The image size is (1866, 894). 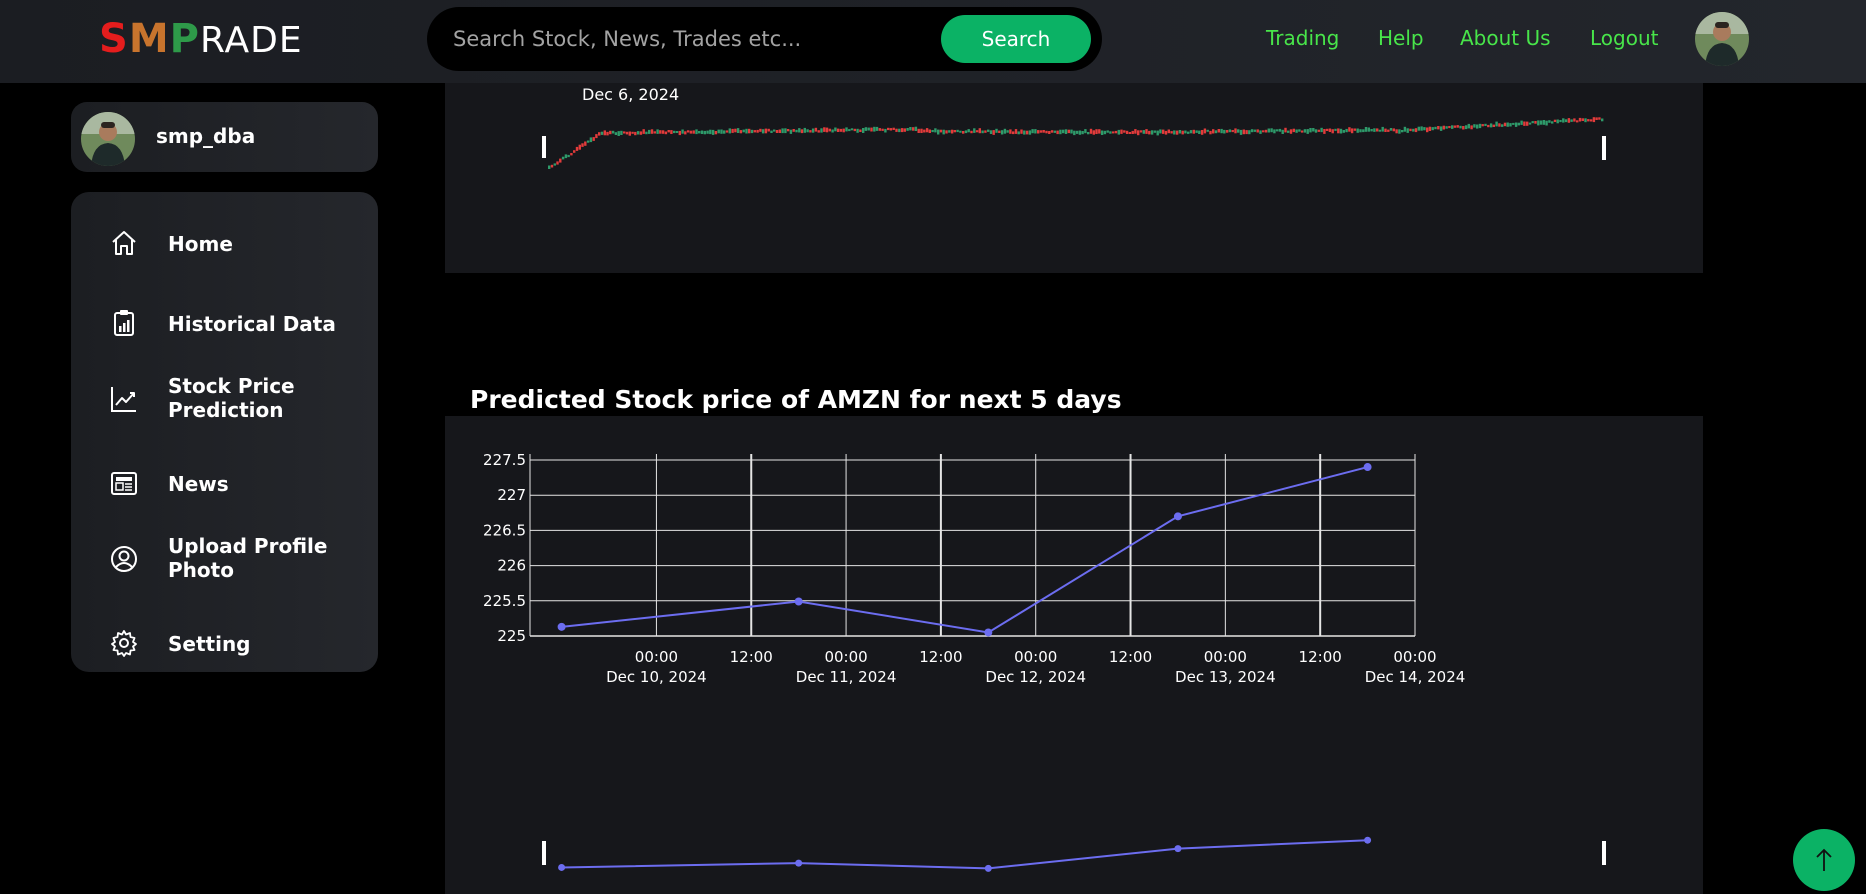 What do you see at coordinates (988, 868) in the screenshot?
I see `preview-point` at bounding box center [988, 868].